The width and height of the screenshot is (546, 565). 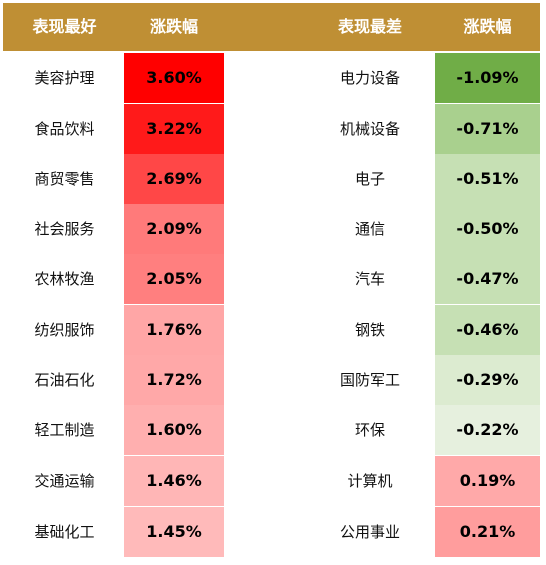 I want to click on worst-industry-name: 公用事业, so click(x=369, y=532).